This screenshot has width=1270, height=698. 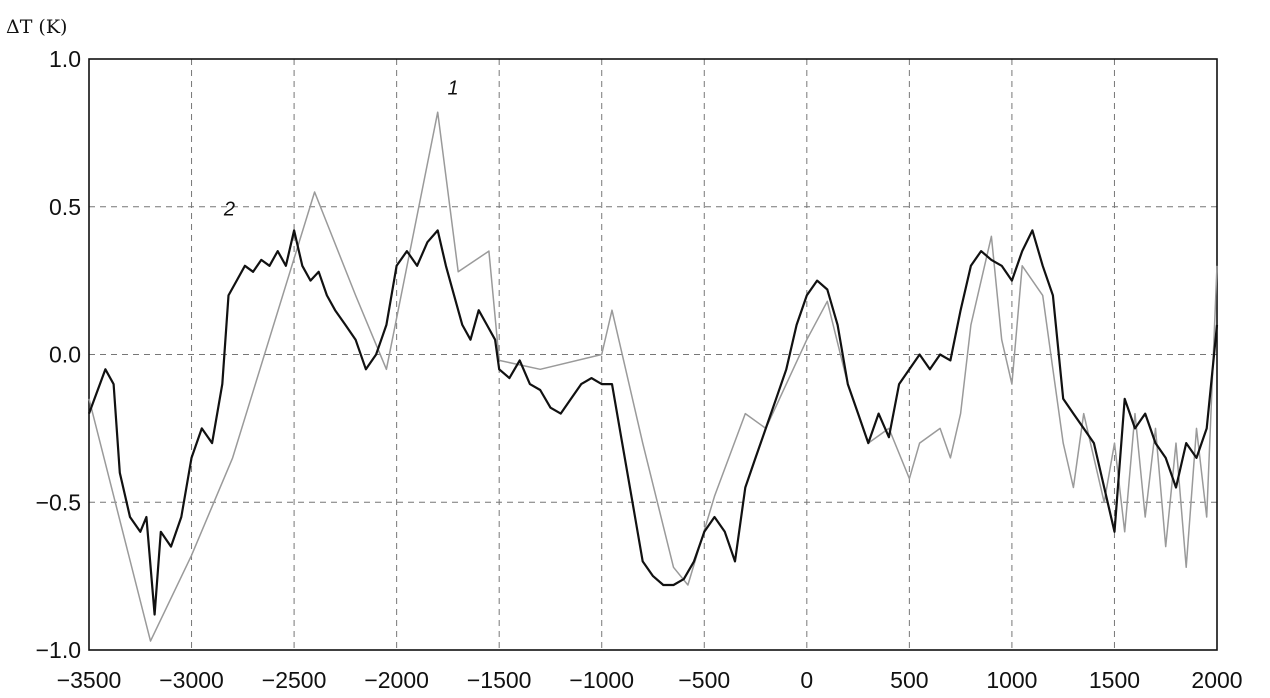 What do you see at coordinates (89, 680) in the screenshot?
I see `x-tick-label: −3500` at bounding box center [89, 680].